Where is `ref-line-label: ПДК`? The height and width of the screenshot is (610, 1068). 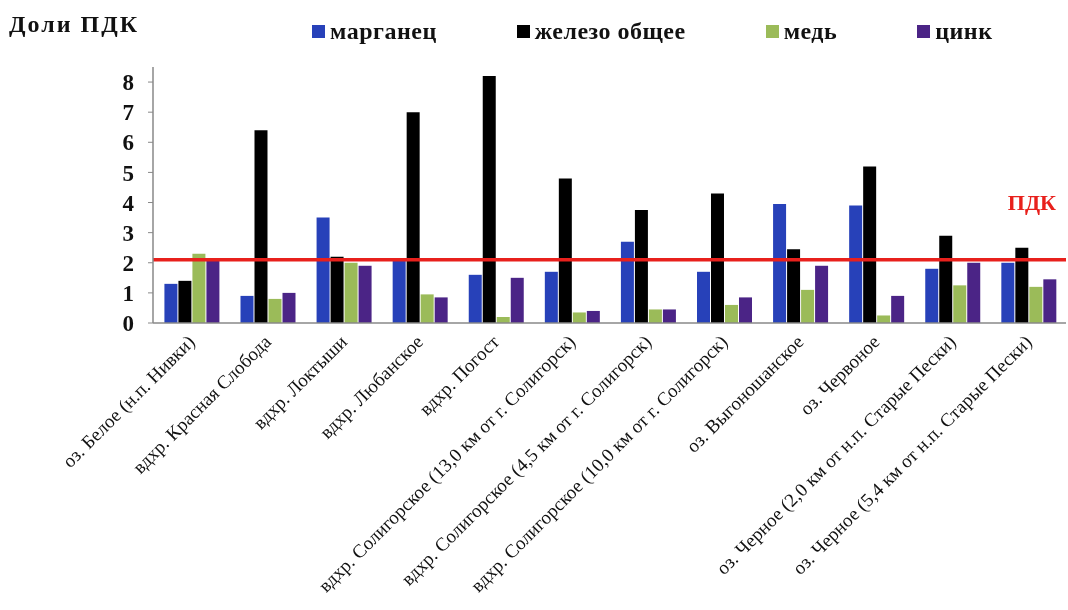
ref-line-label: ПДК is located at coordinates (1032, 202).